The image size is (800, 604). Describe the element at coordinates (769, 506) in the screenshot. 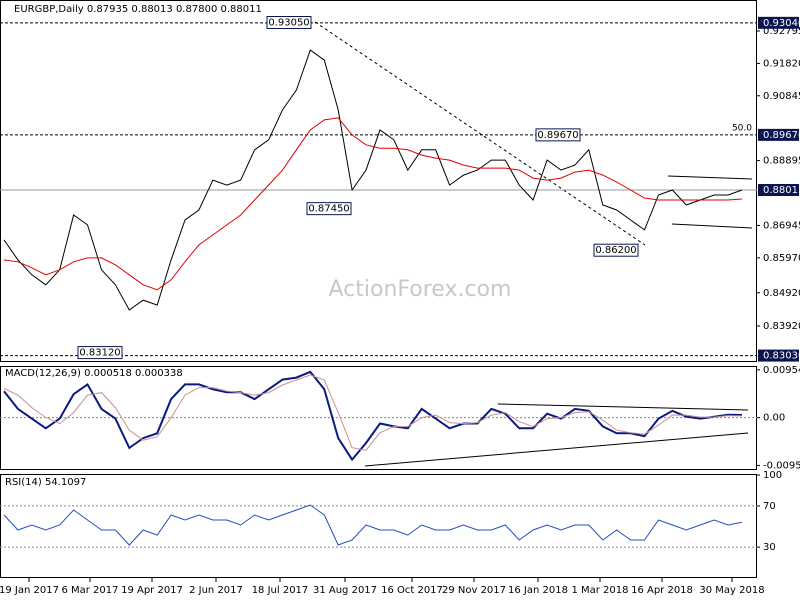

I see `y-tick-label: 70` at that location.